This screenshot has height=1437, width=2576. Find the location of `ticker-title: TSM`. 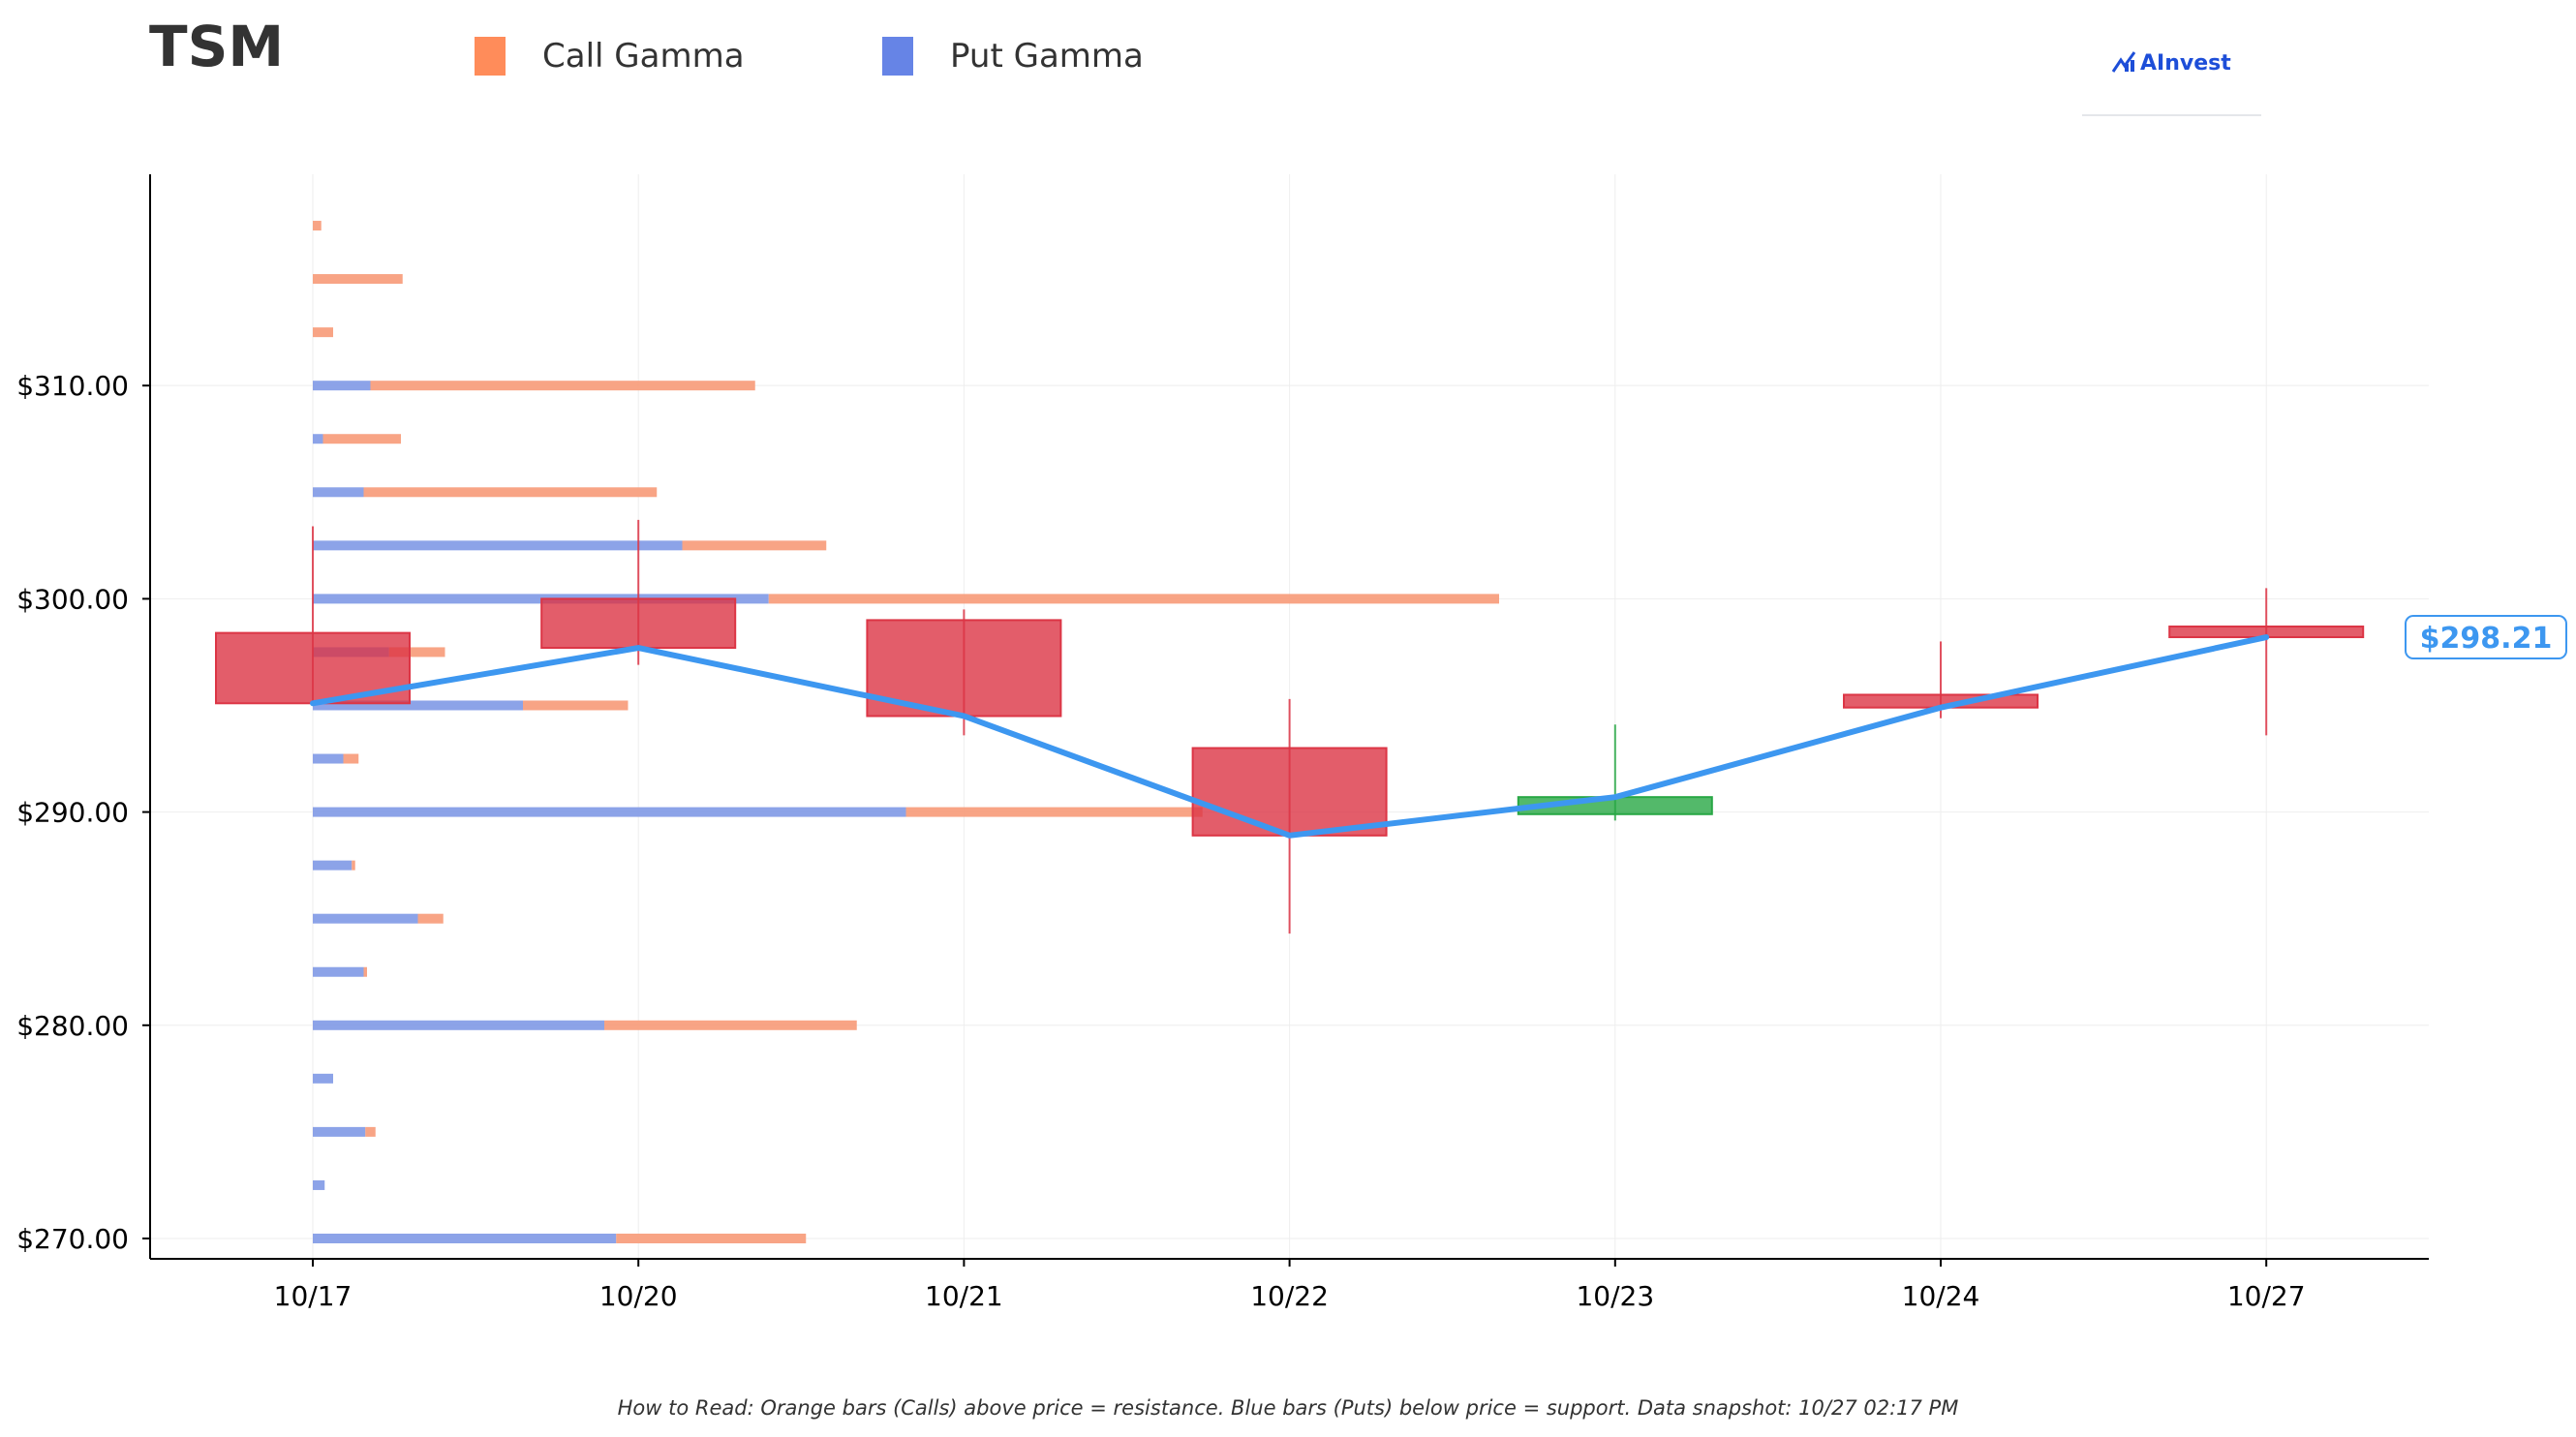

ticker-title: TSM is located at coordinates (217, 47).